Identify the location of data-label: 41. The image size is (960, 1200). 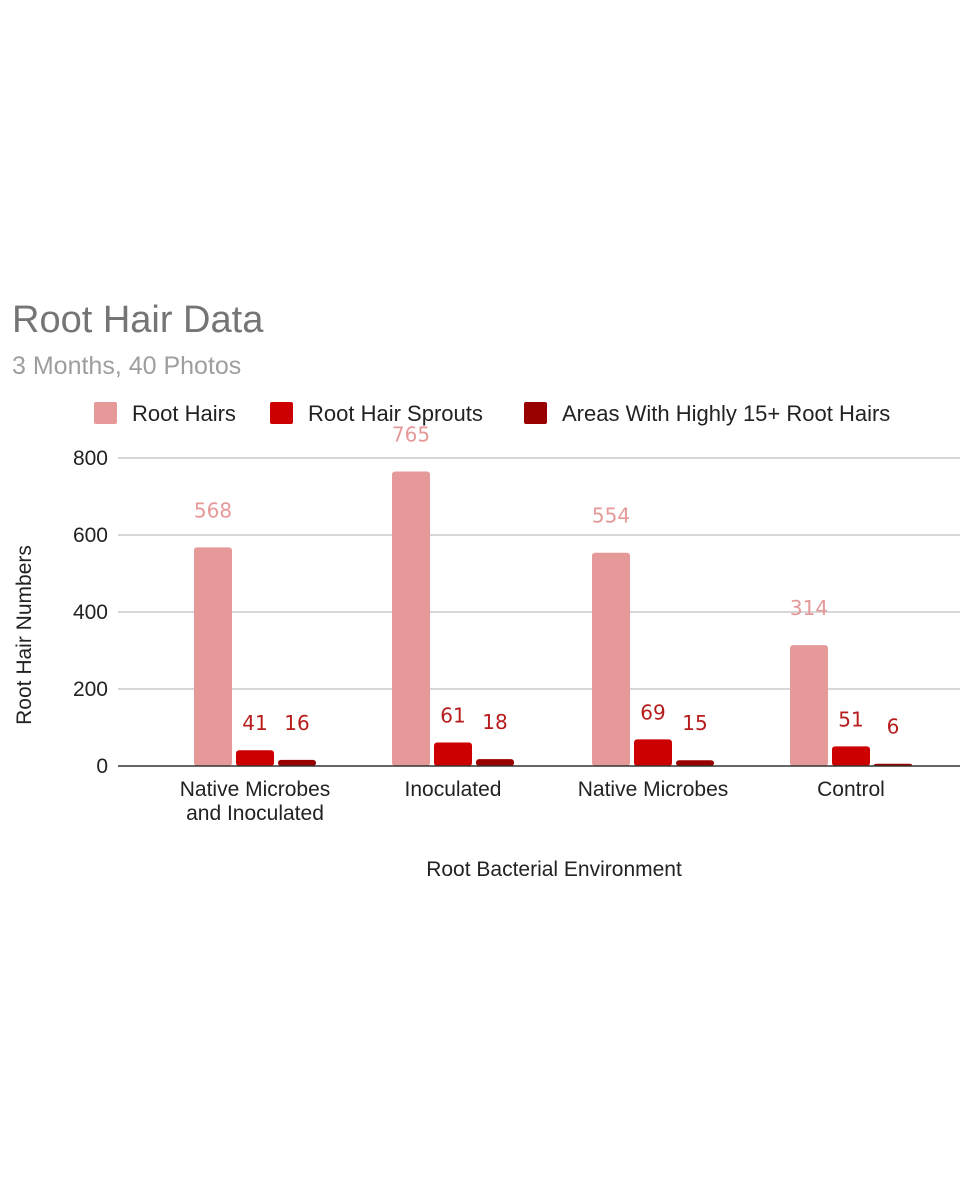
(254, 723).